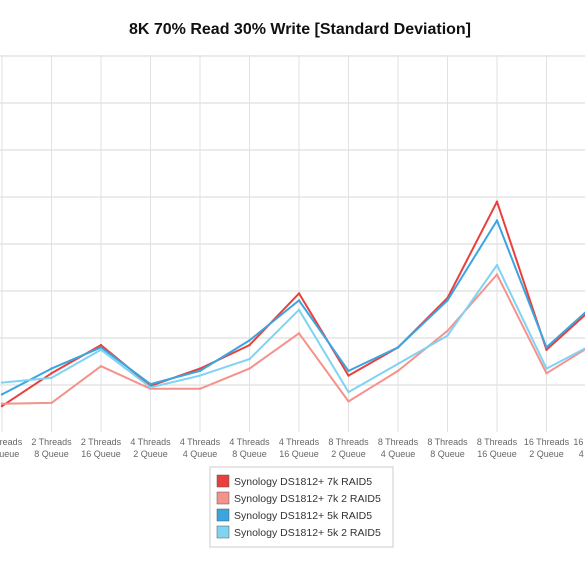 This screenshot has width=585, height=566. What do you see at coordinates (547, 448) in the screenshot?
I see `x-tick-label: 16 Threads 2 Queue` at bounding box center [547, 448].